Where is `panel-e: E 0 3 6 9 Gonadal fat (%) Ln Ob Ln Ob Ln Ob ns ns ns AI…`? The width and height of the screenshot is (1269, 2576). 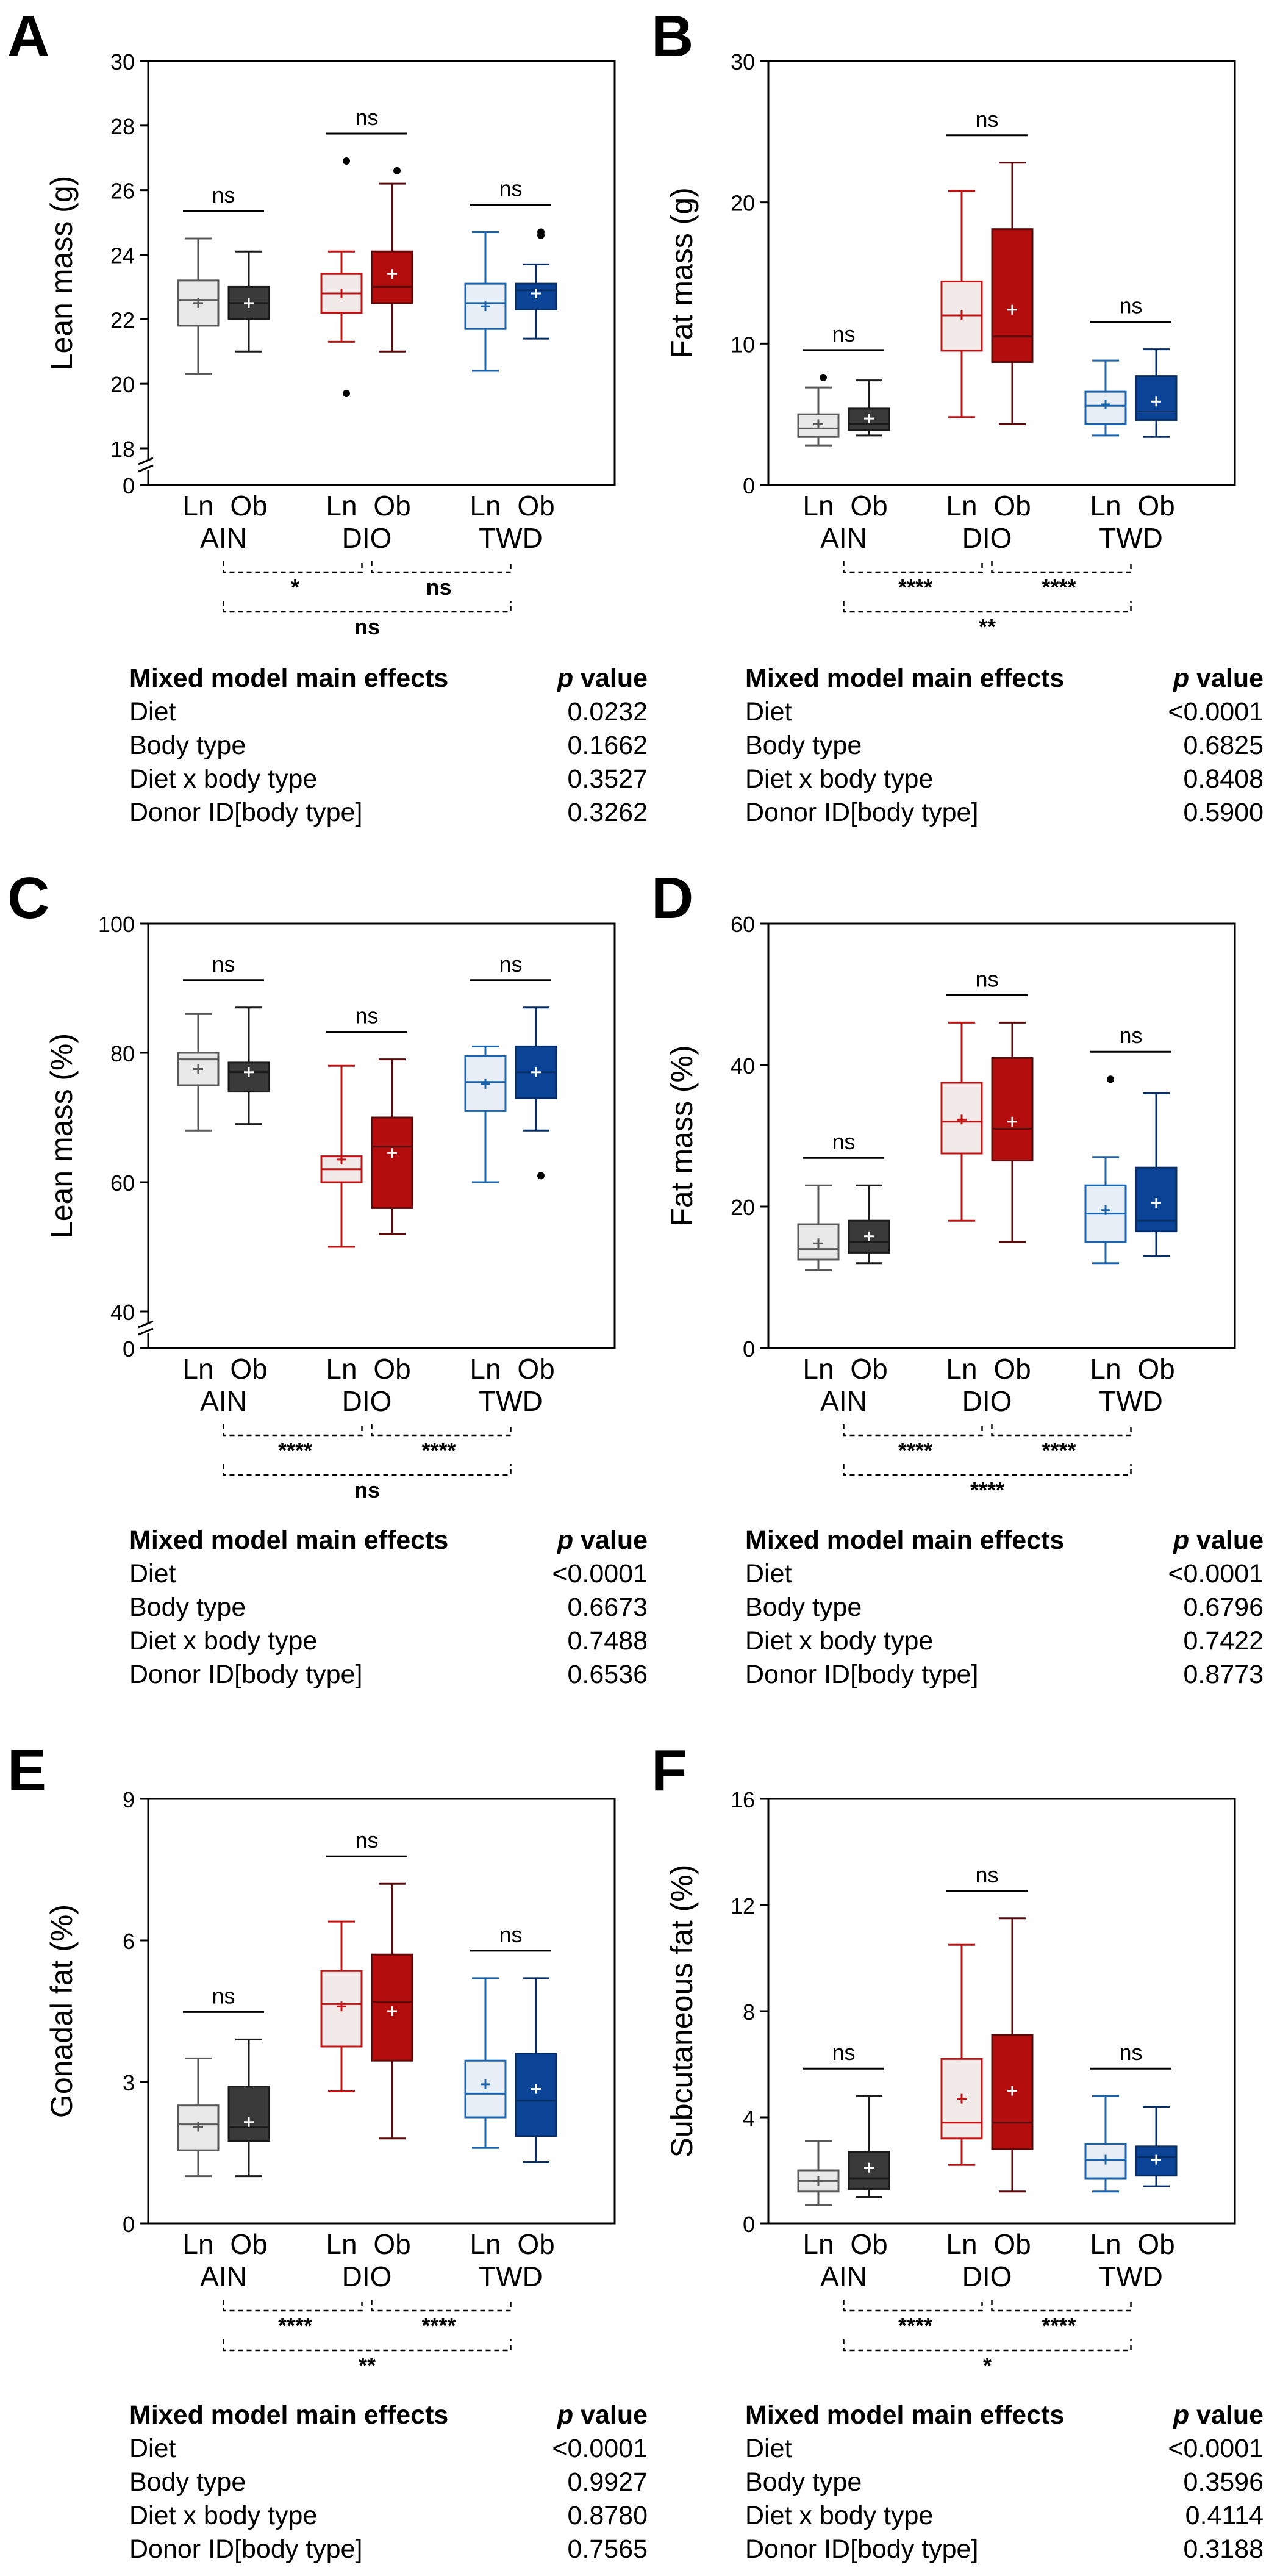
panel-e: E 0 3 6 9 Gonadal fat (%) Ln Ob Ln Ob Ln Ob ns ns ns AI… is located at coordinates (311, 2058).